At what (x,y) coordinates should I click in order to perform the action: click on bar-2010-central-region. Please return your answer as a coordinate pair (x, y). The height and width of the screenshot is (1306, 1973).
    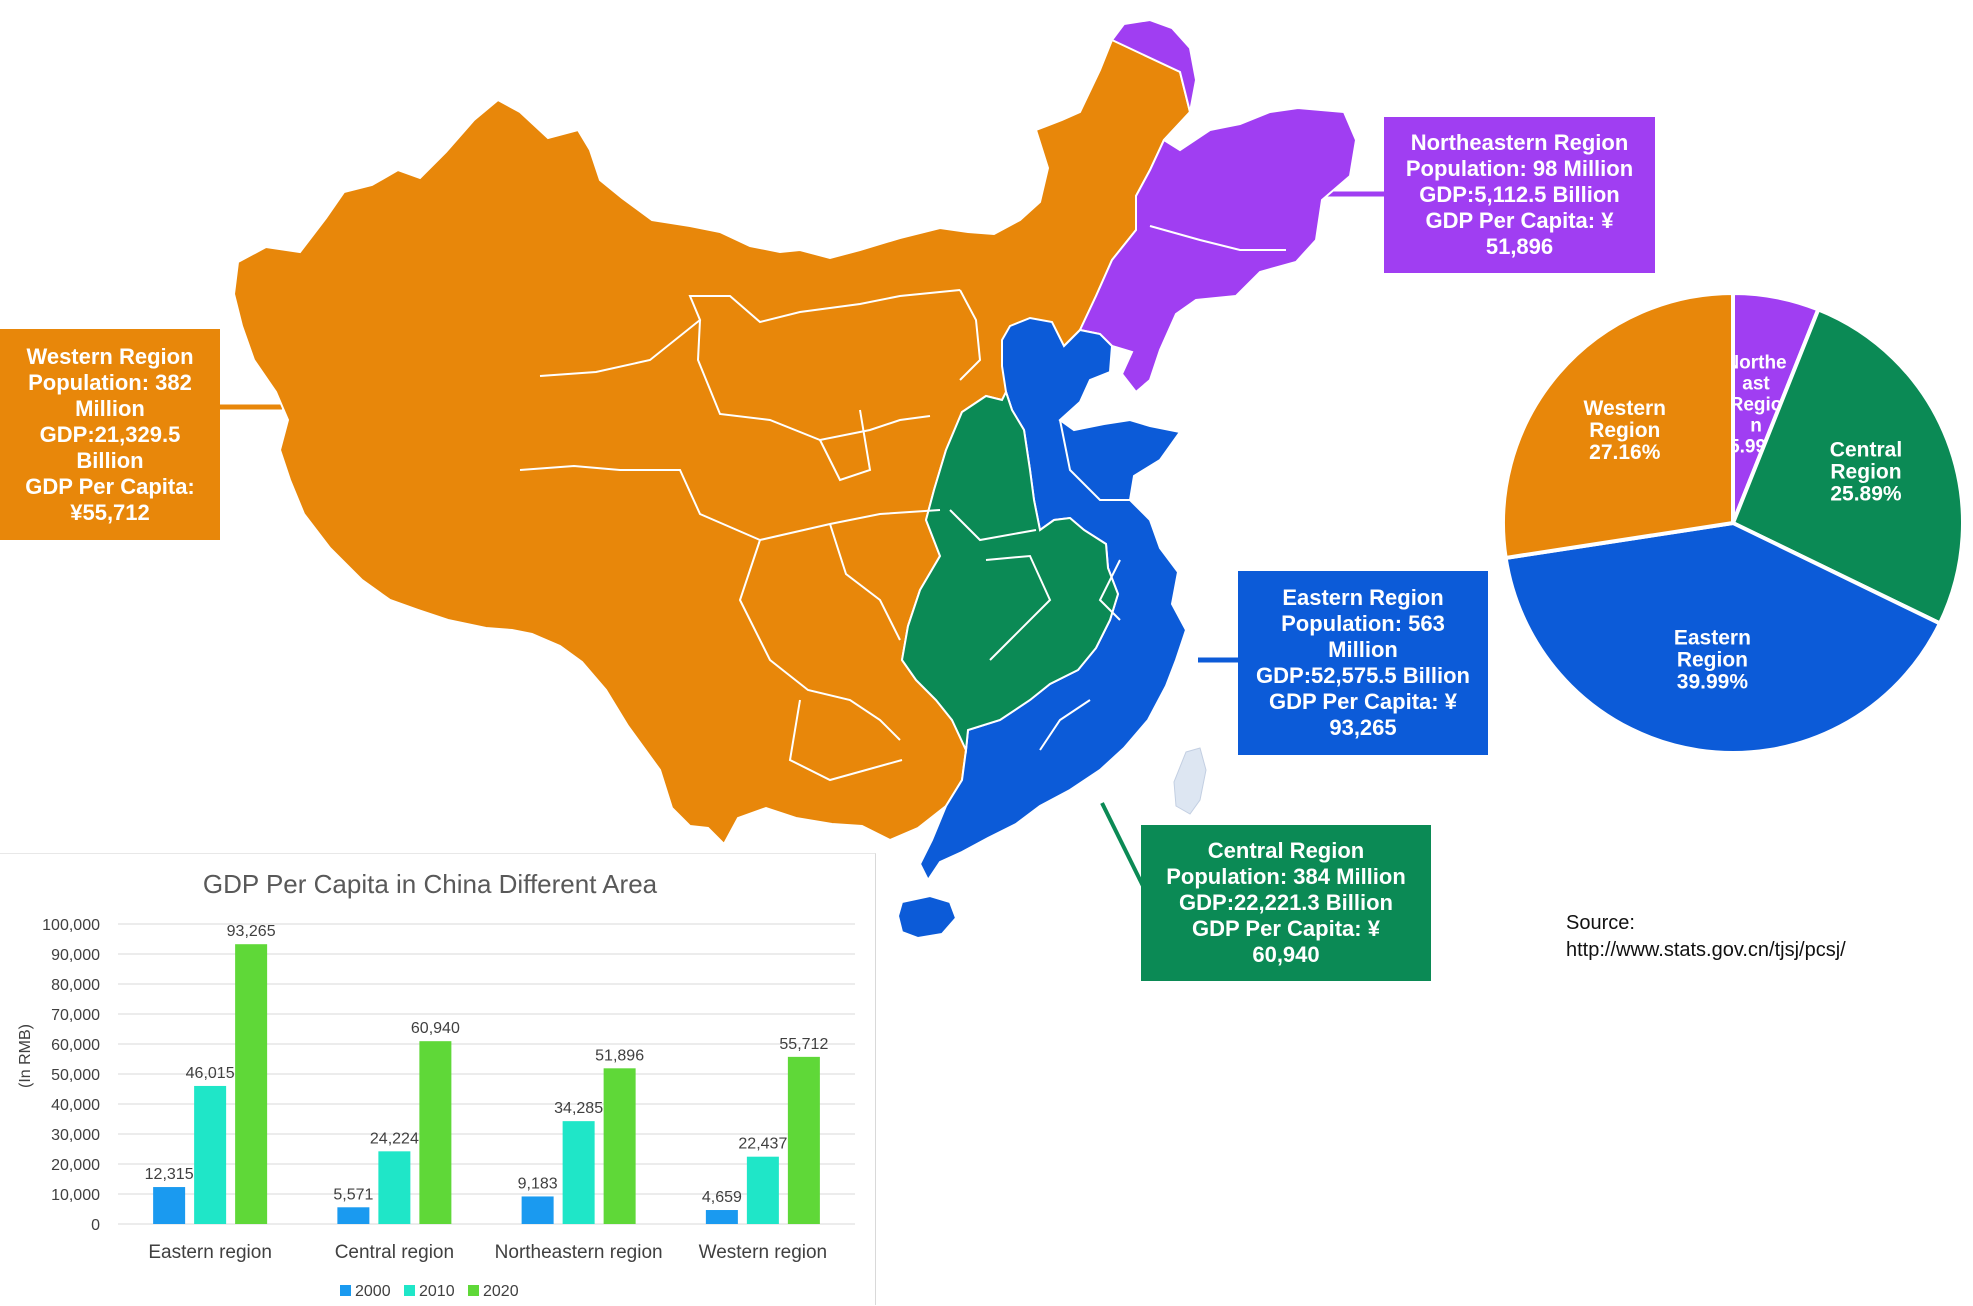
    Looking at the image, I should click on (394, 1187).